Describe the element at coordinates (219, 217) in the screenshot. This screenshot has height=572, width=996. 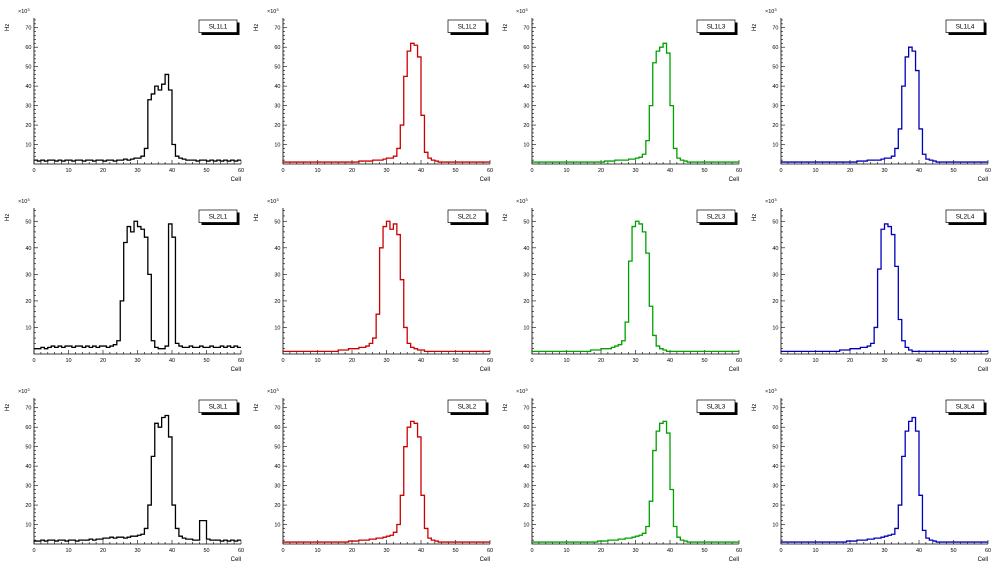
I see `panel-label-box: SL2L1` at that location.